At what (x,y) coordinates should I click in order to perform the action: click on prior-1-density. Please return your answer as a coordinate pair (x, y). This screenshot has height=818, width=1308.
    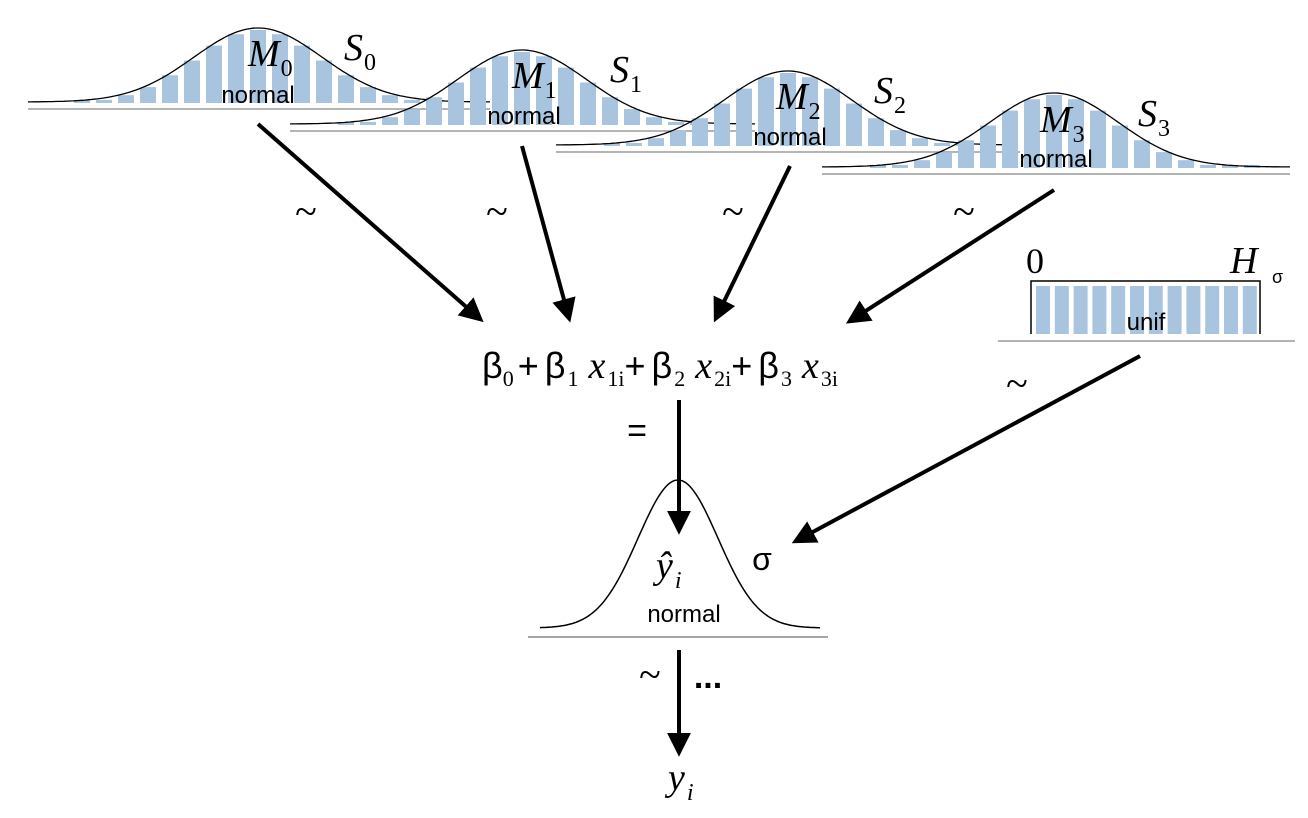
    Looking at the image, I should click on (522, 90).